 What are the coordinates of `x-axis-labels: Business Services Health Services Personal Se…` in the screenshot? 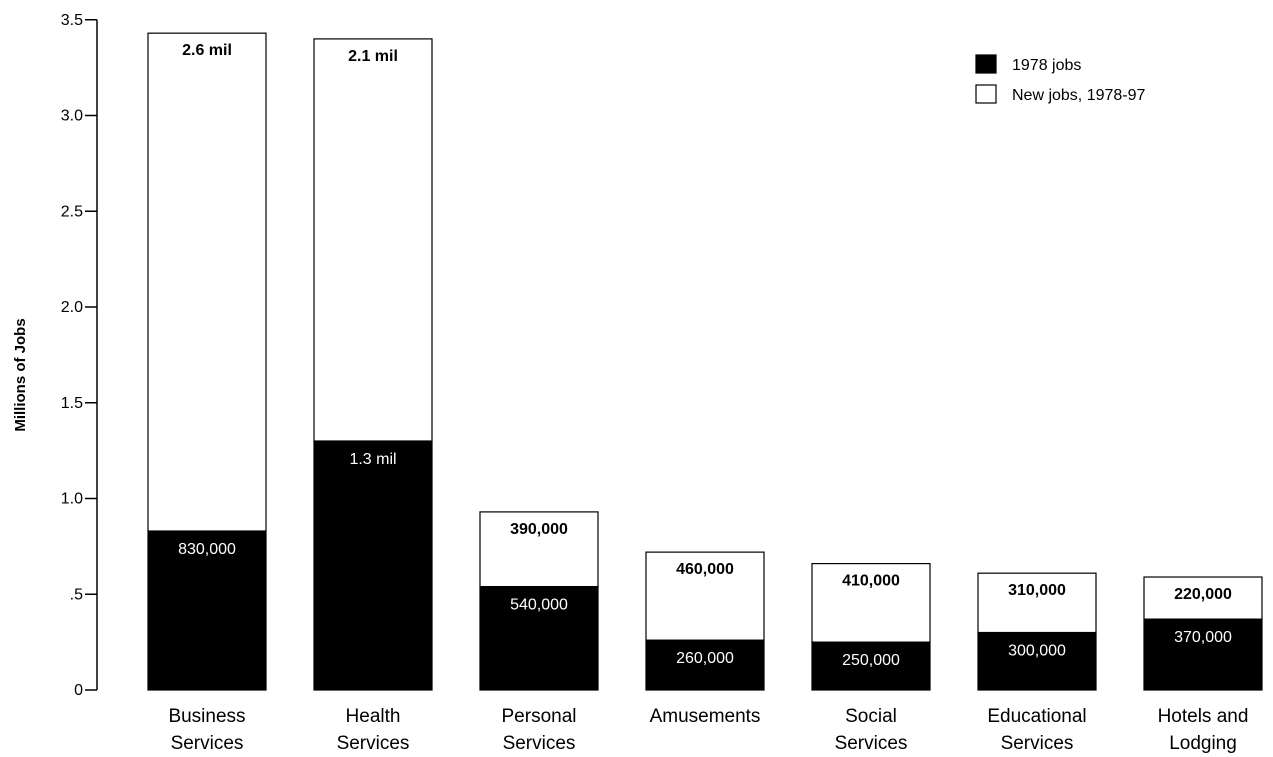 It's located at (708, 730).